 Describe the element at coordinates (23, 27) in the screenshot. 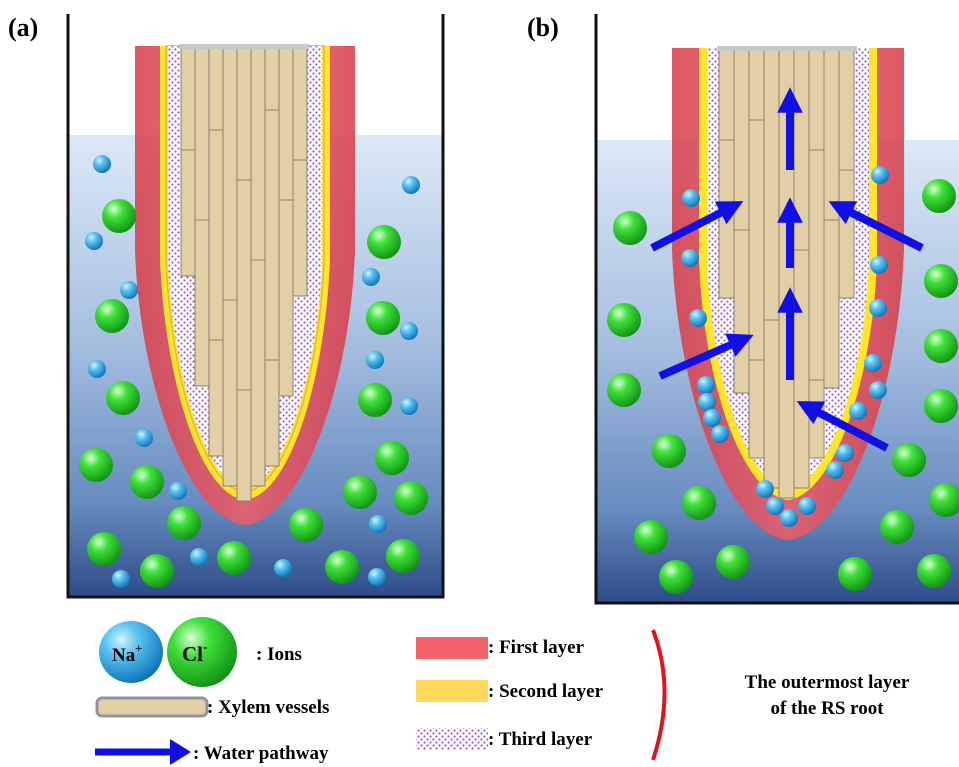

I see `panel-label-a: (a)` at that location.